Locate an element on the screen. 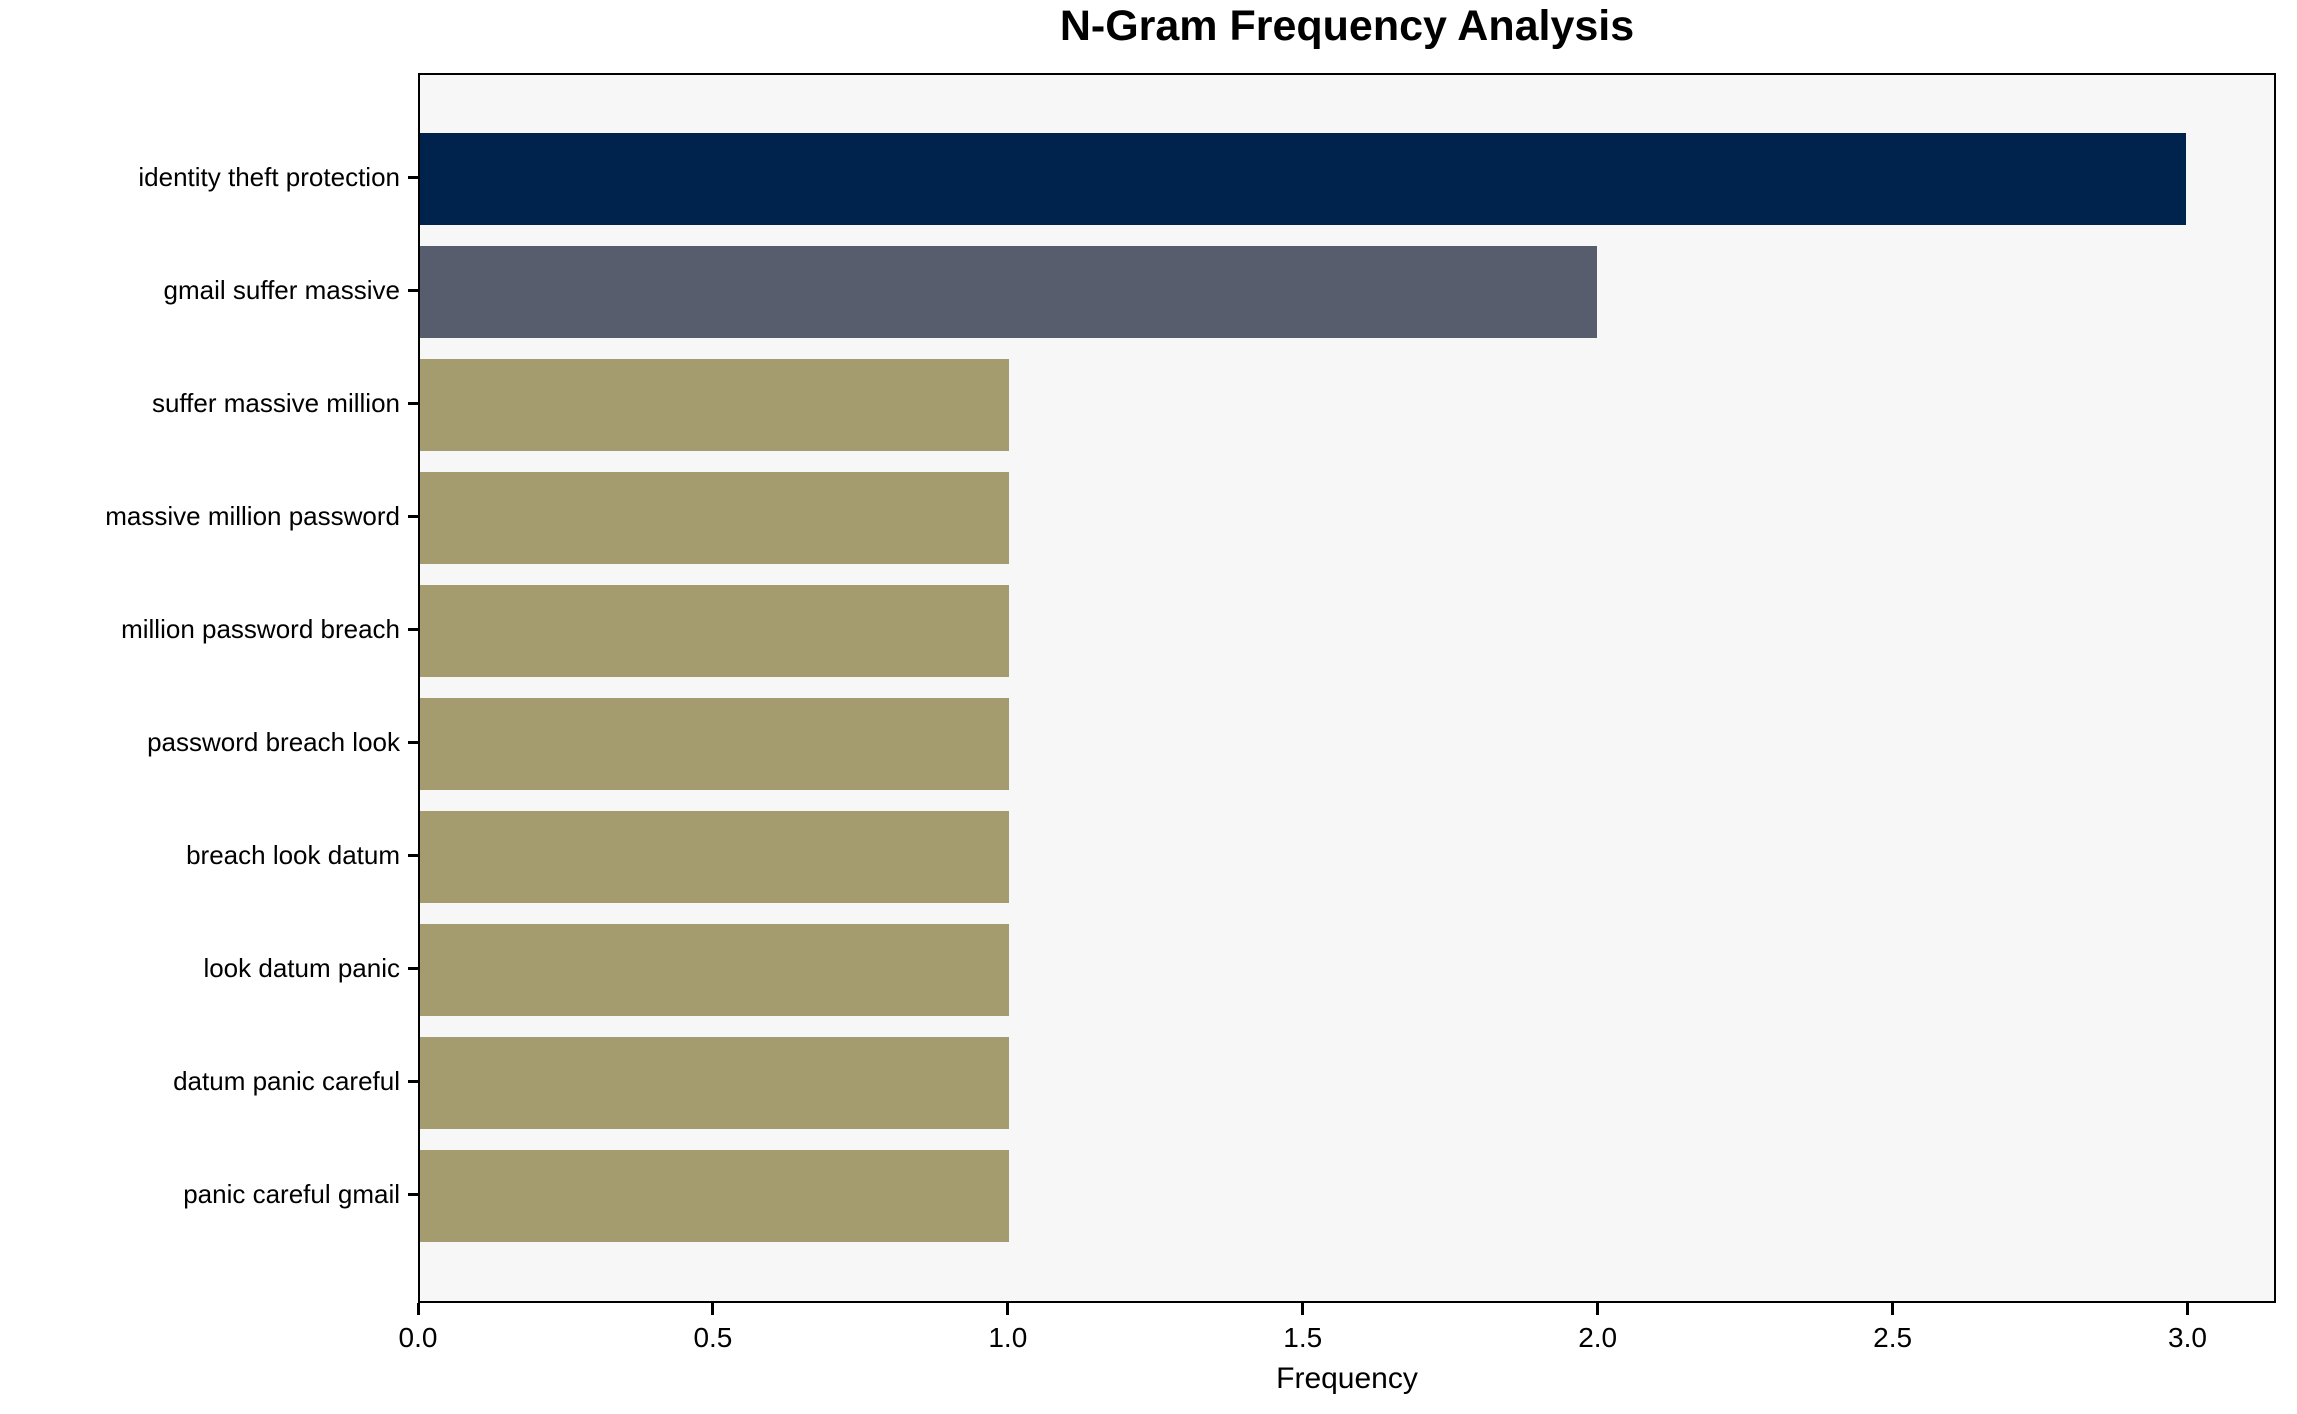 This screenshot has width=2297, height=1414. x-tick-label: 2.0 is located at coordinates (1598, 1337).